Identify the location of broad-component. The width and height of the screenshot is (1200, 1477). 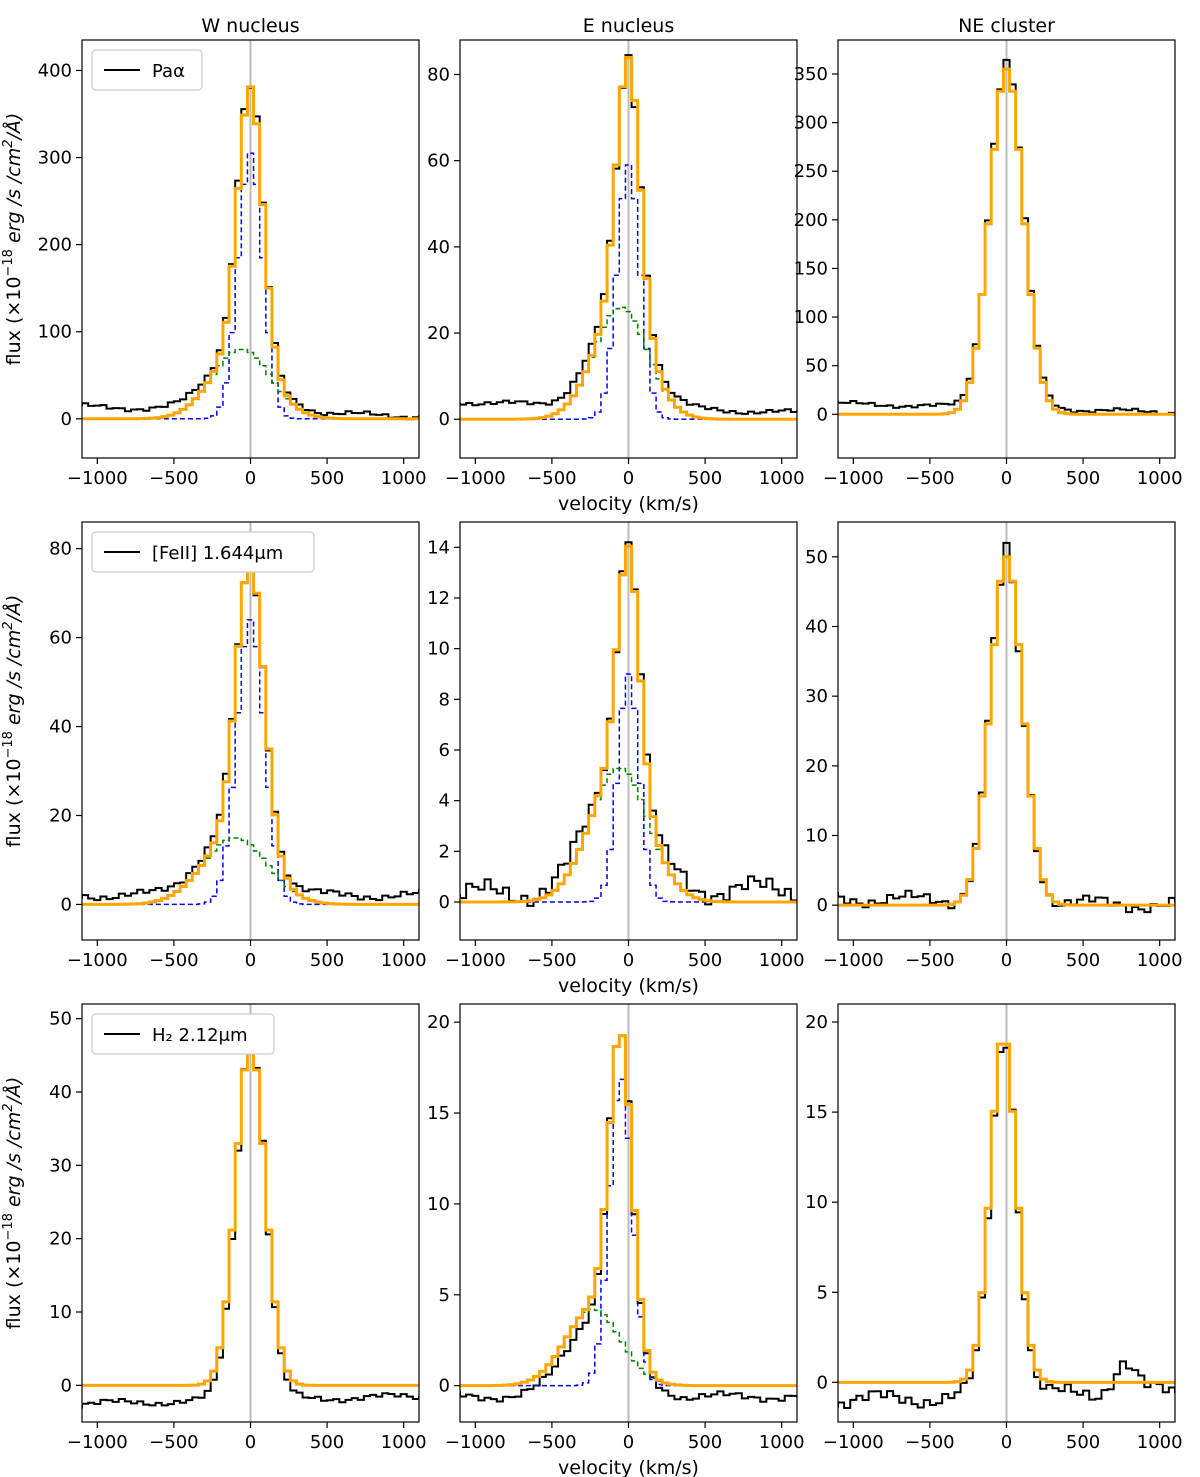
(628, 363).